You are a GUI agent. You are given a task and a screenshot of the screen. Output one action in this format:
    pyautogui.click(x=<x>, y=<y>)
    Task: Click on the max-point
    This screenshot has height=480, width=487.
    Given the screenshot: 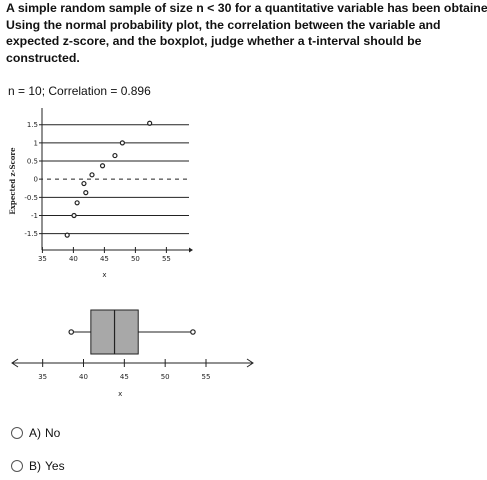 What is the action you would take?
    pyautogui.click(x=193, y=332)
    